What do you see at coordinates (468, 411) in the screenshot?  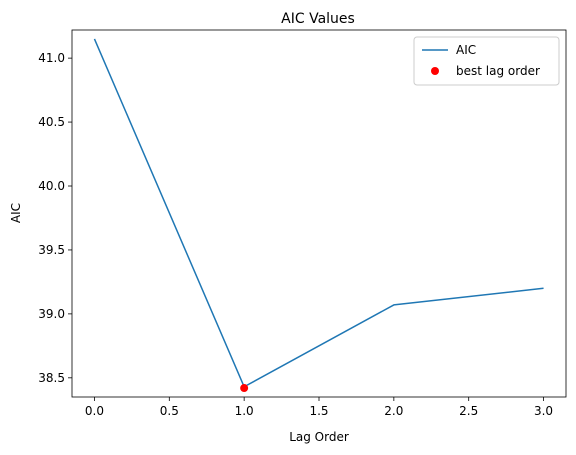 I see `x-tick-label: 2.5` at bounding box center [468, 411].